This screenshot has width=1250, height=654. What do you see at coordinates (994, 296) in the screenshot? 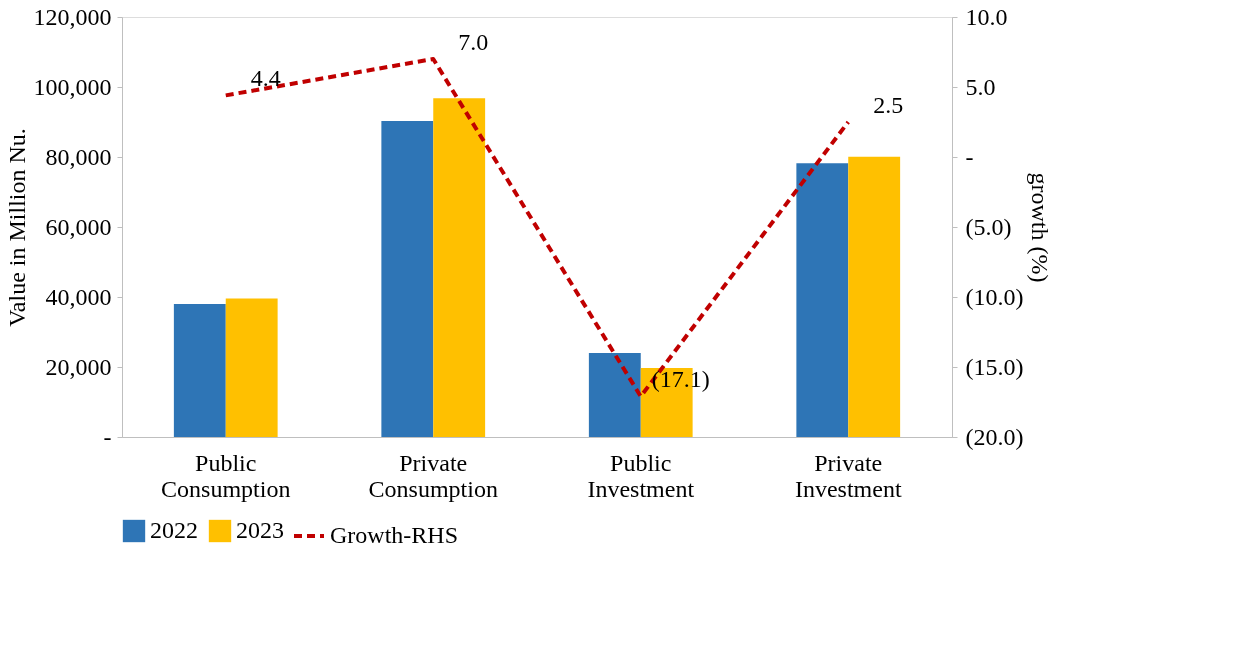
I see `y2-tick-label: (10.0)` at bounding box center [994, 296].